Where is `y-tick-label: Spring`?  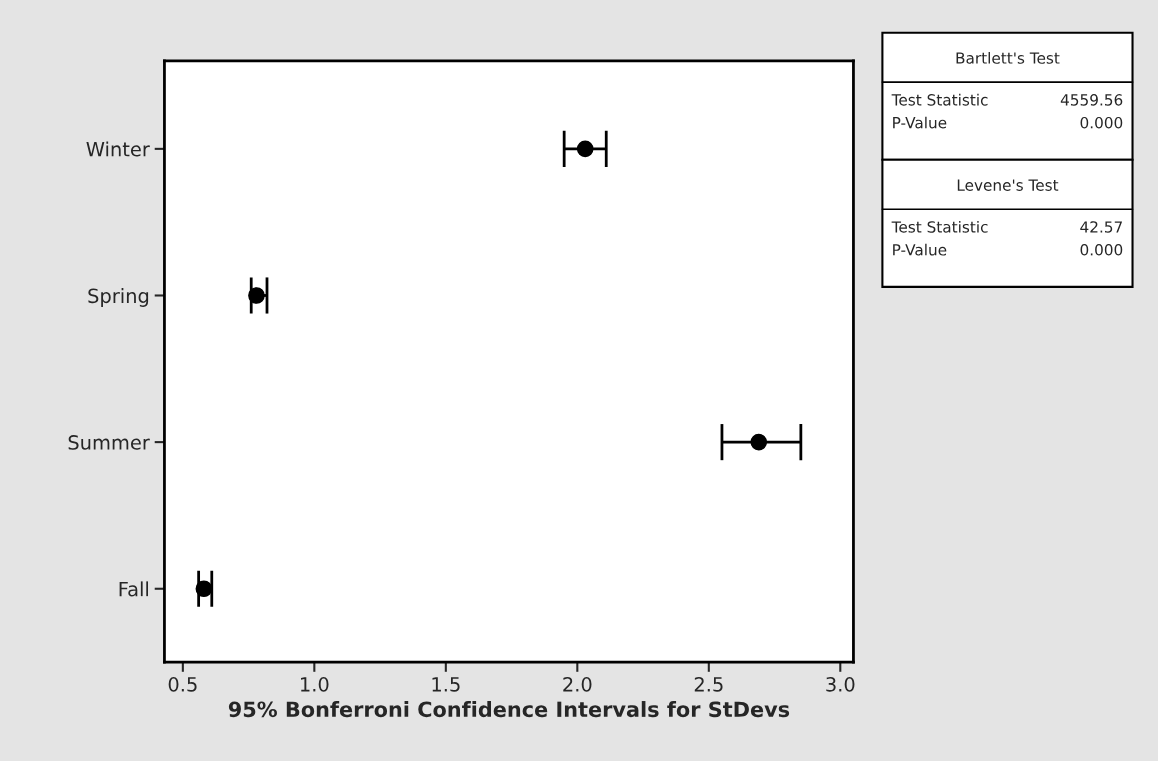
y-tick-label: Spring is located at coordinates (118, 297).